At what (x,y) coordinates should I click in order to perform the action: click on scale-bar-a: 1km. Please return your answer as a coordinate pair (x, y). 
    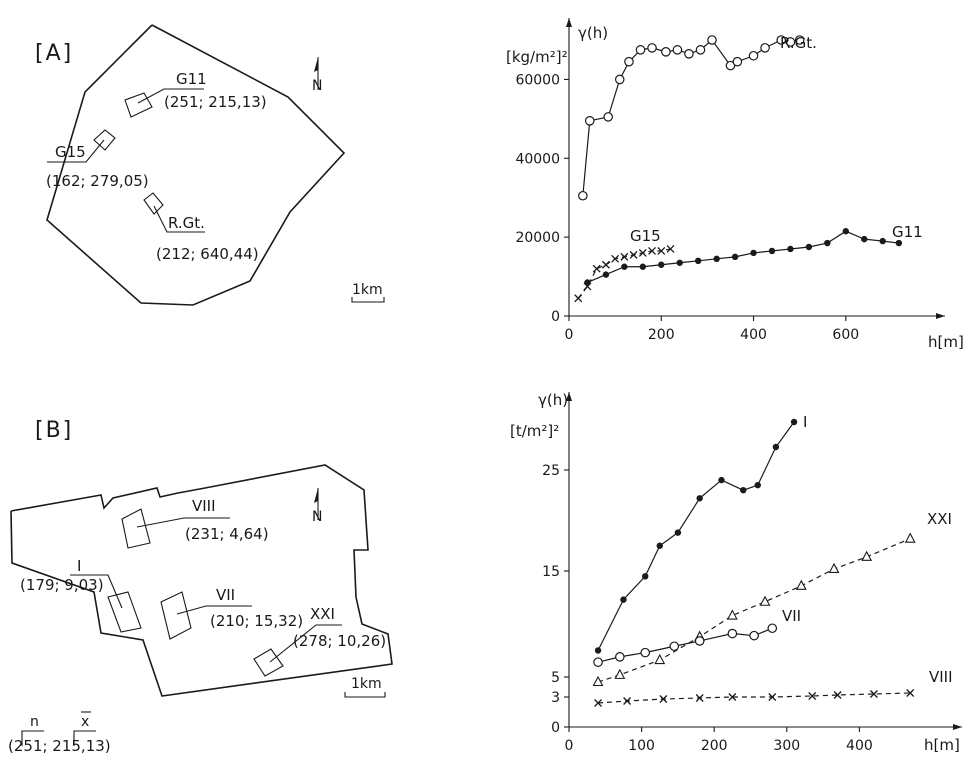
    Looking at the image, I should click on (368, 292).